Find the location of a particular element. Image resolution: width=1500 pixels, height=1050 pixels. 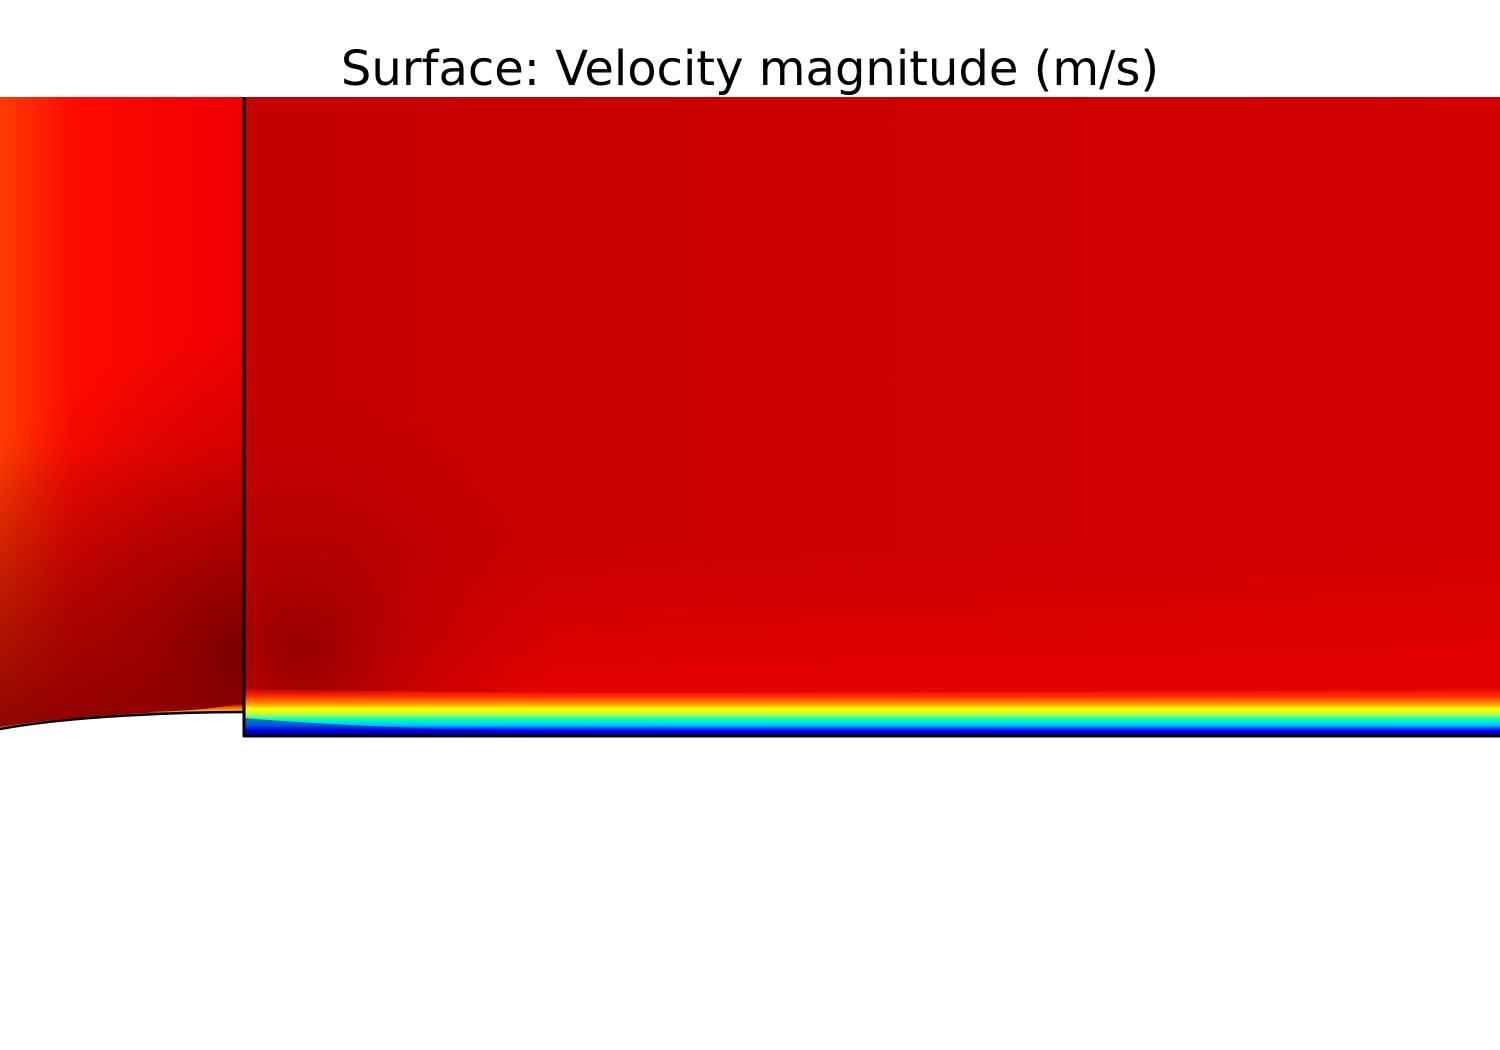

boundary-layer is located at coordinates (872, 712).